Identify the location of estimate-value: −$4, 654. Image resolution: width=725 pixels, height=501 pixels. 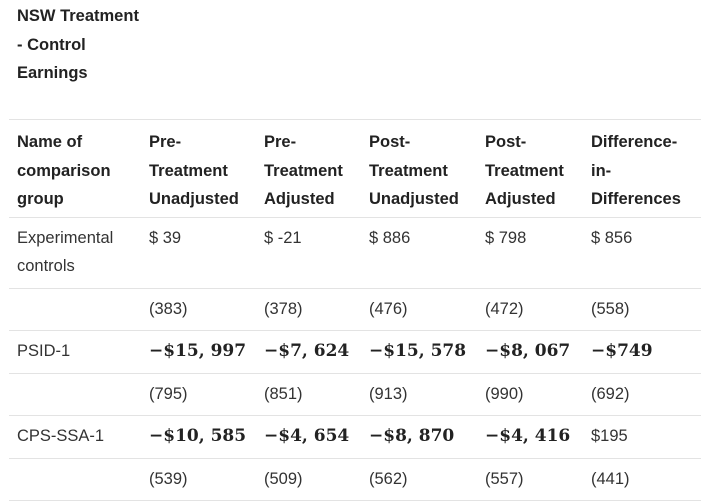
(307, 436).